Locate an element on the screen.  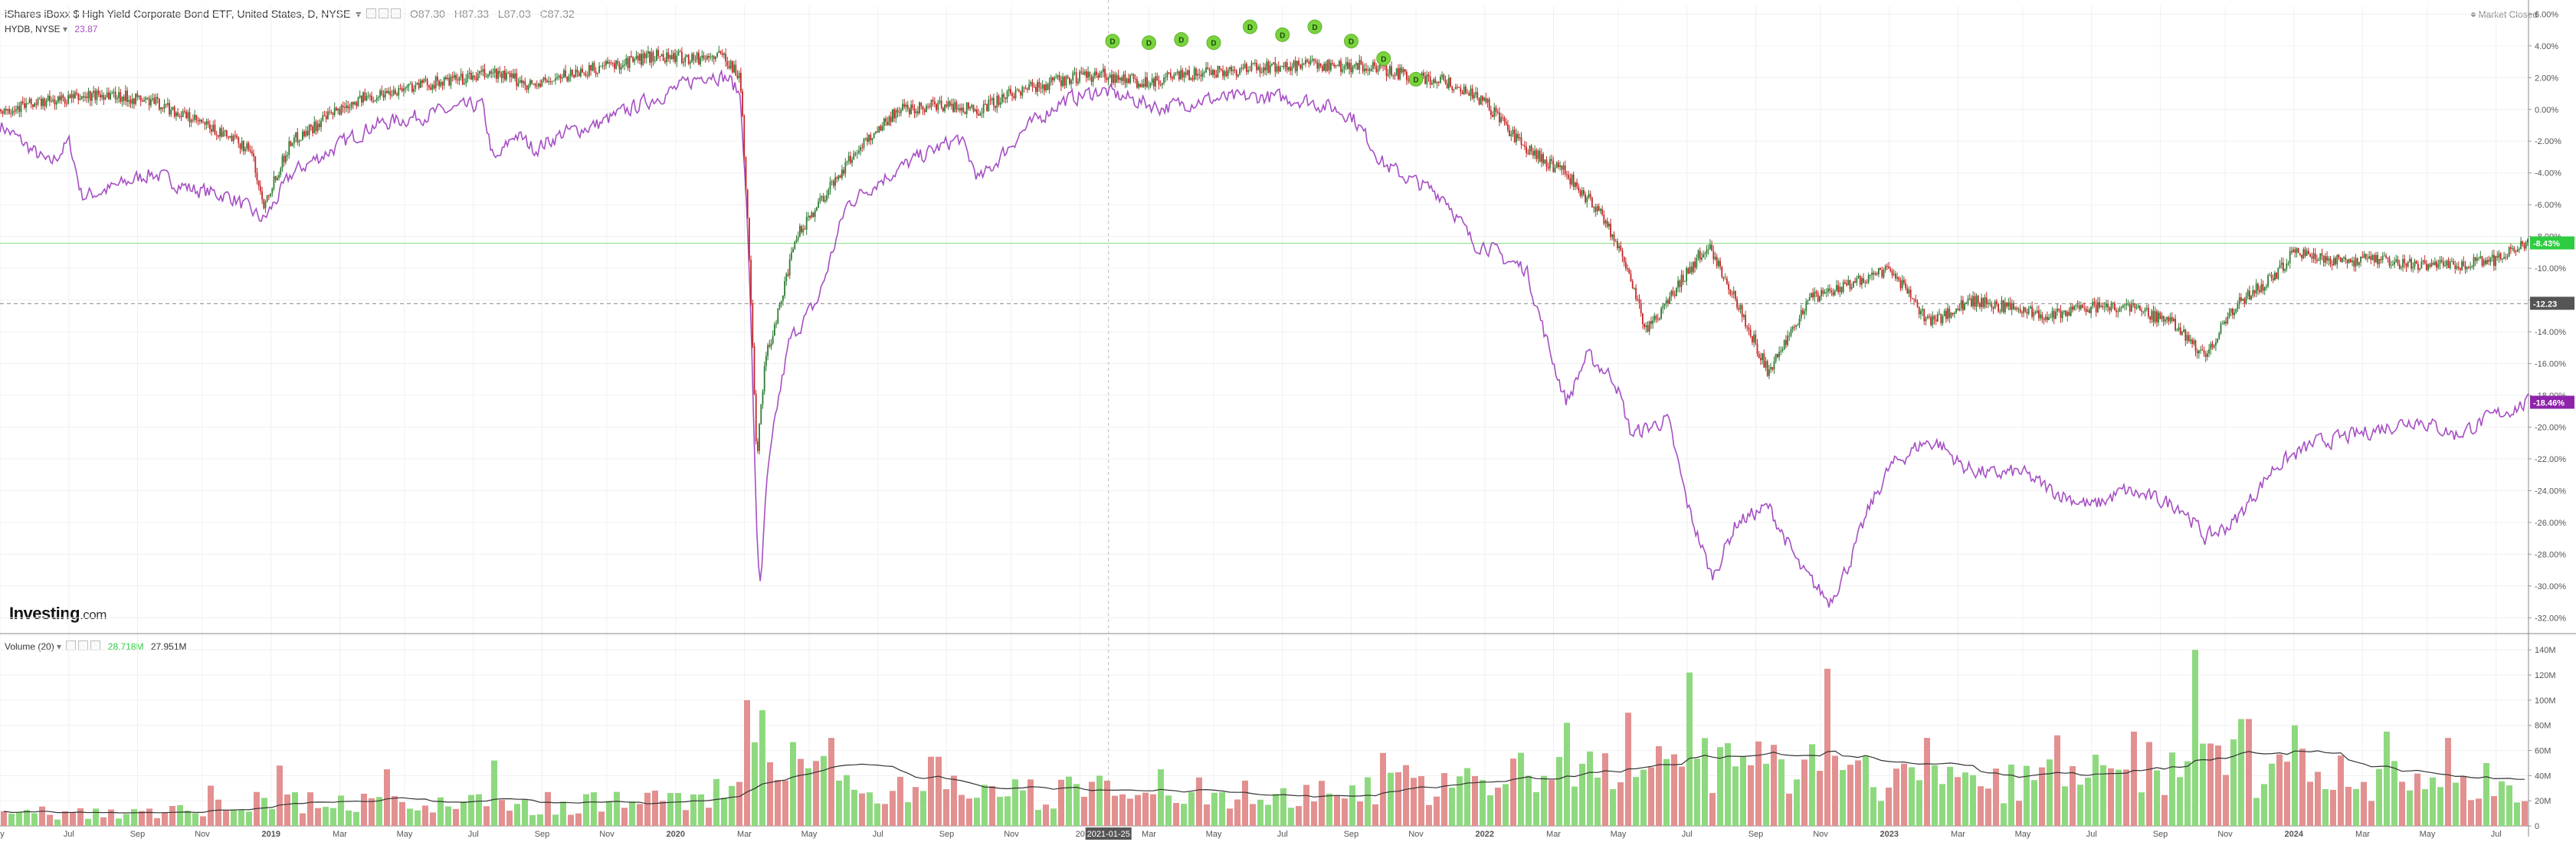
remove-button is located at coordinates (396, 13).